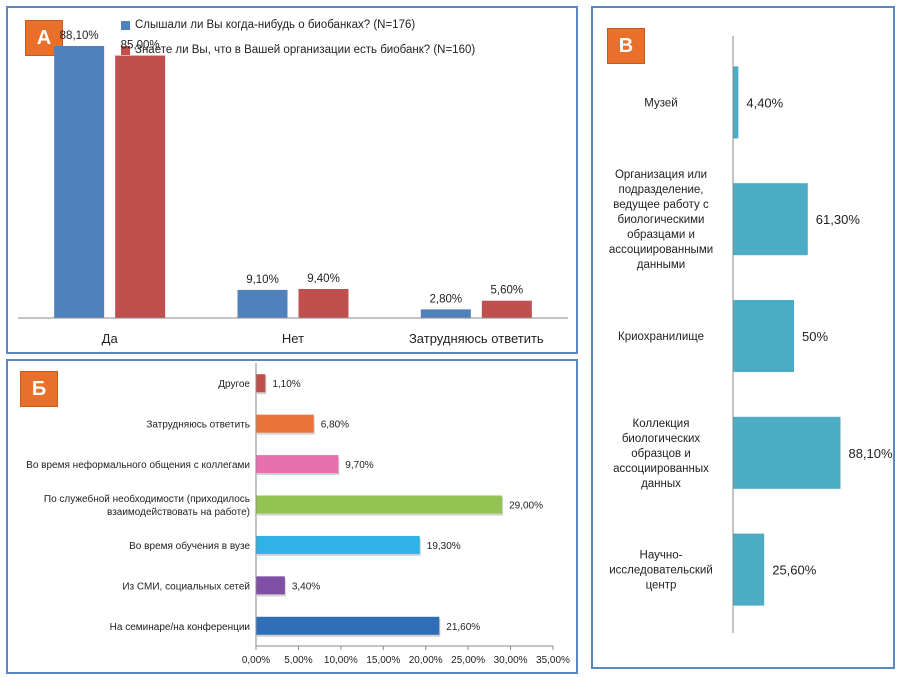 The image size is (900, 678). Describe the element at coordinates (293, 338) in the screenshot. I see `category-label: Нет` at that location.